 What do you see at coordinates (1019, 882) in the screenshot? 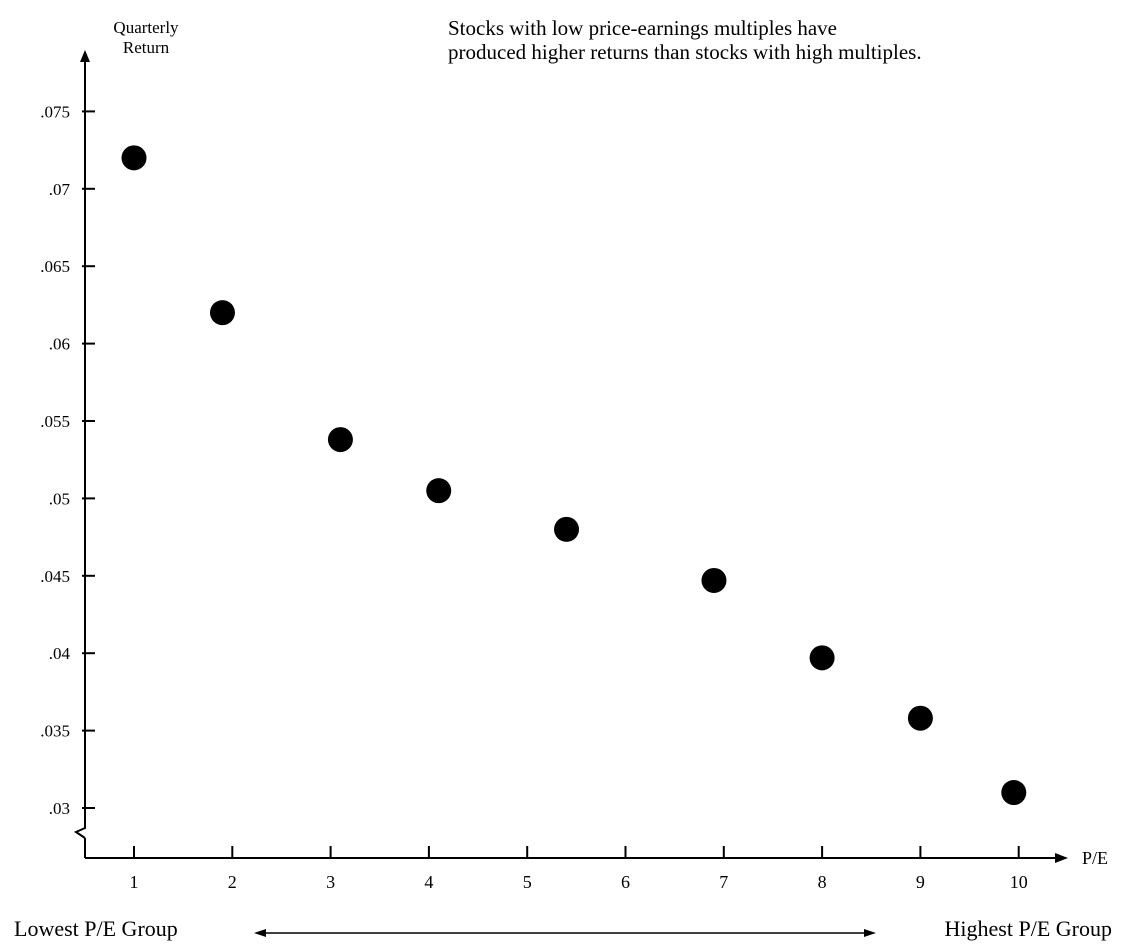
I see `x-tick-label: 10` at bounding box center [1019, 882].